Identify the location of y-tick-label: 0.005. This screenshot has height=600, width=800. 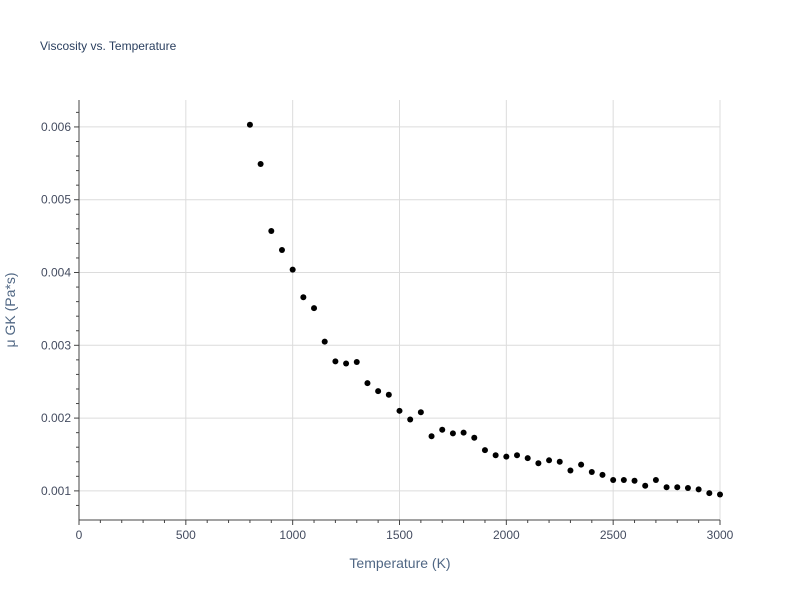
(56, 200).